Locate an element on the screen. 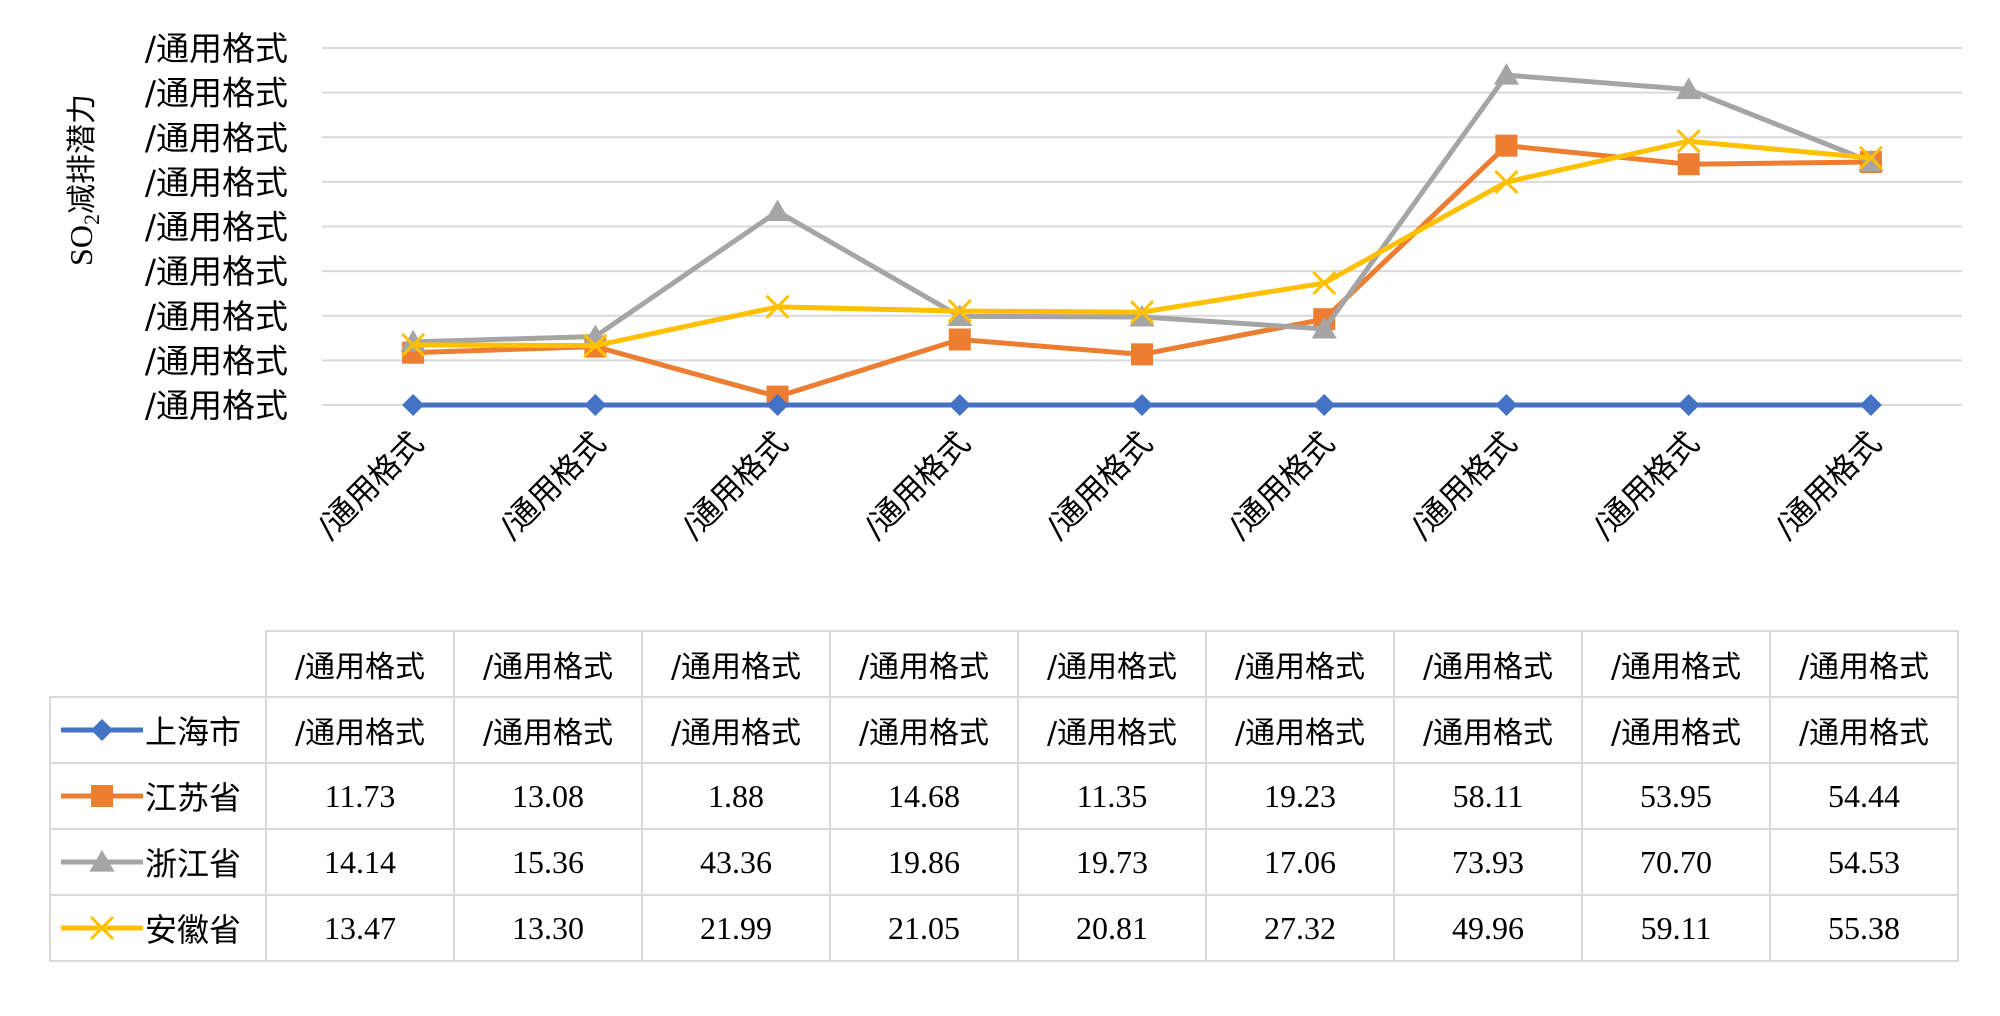 The height and width of the screenshot is (1016, 2000). table-cell: 11.73 is located at coordinates (360, 796).